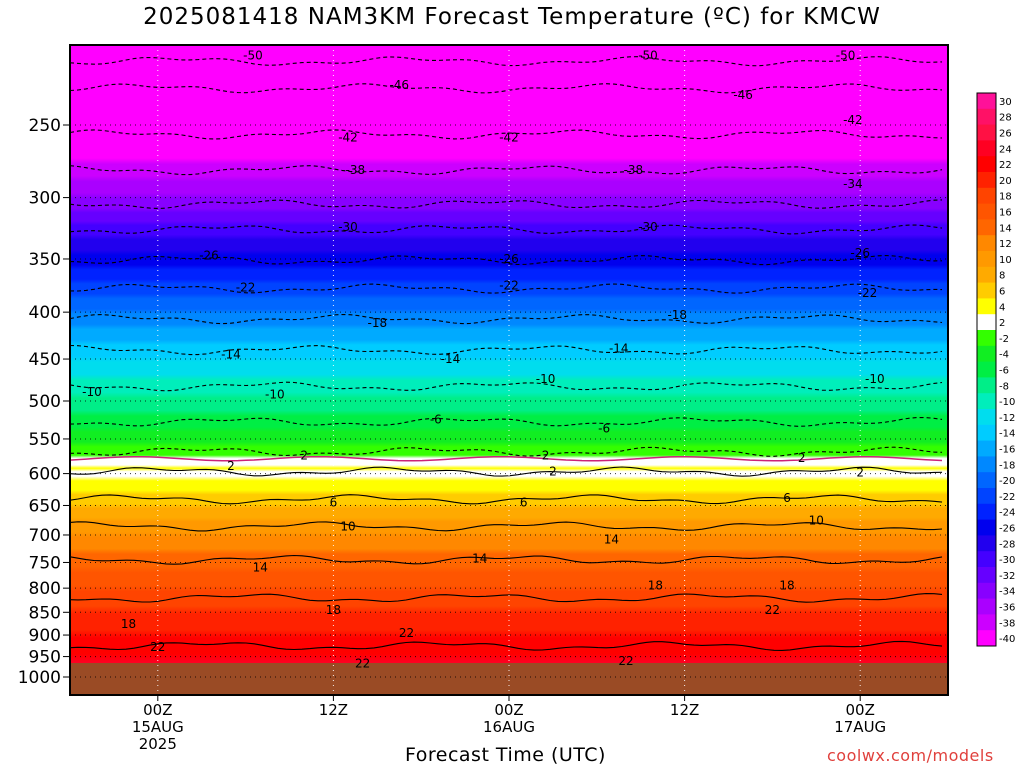  Describe the element at coordinates (1007, 418) in the screenshot. I see `colorbar-label: -12` at that location.